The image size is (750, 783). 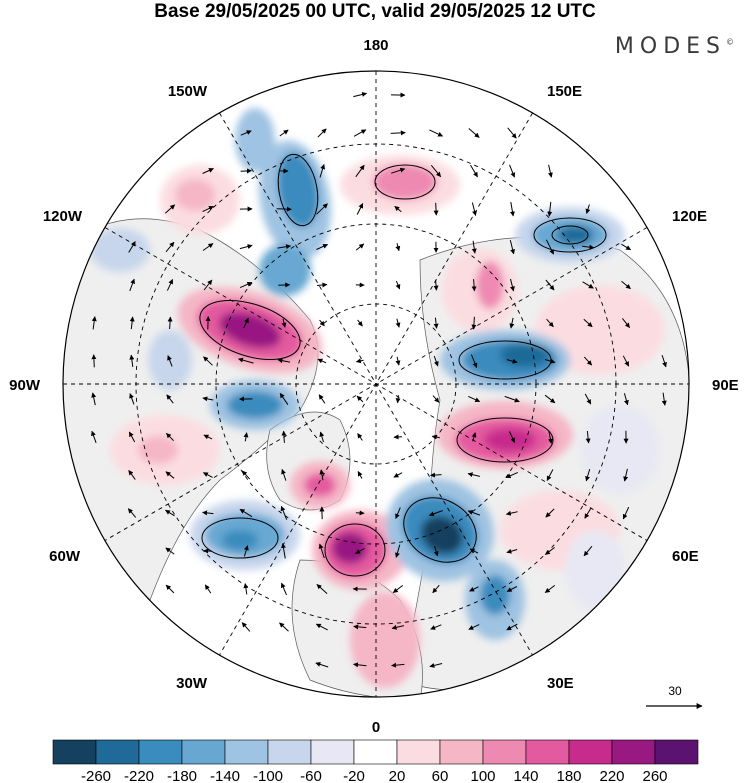 What do you see at coordinates (397, 775) in the screenshot?
I see `legend-tick-label: 20` at bounding box center [397, 775].